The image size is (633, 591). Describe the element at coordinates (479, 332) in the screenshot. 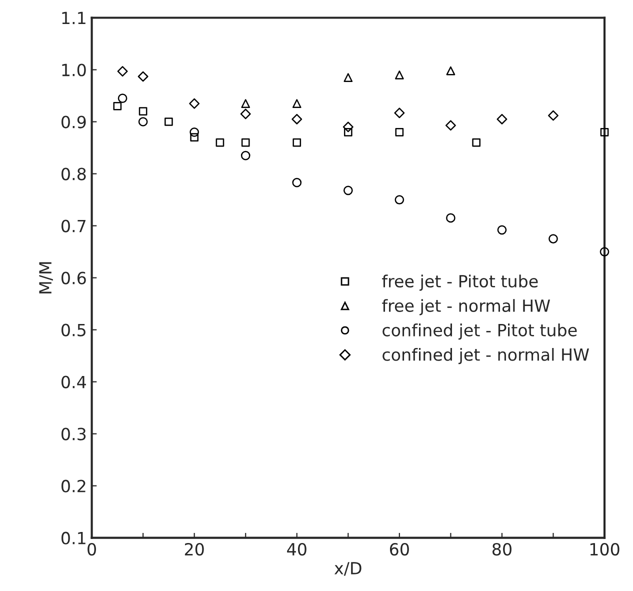

I see `legend-label: confined jet - Pitot tube` at that location.